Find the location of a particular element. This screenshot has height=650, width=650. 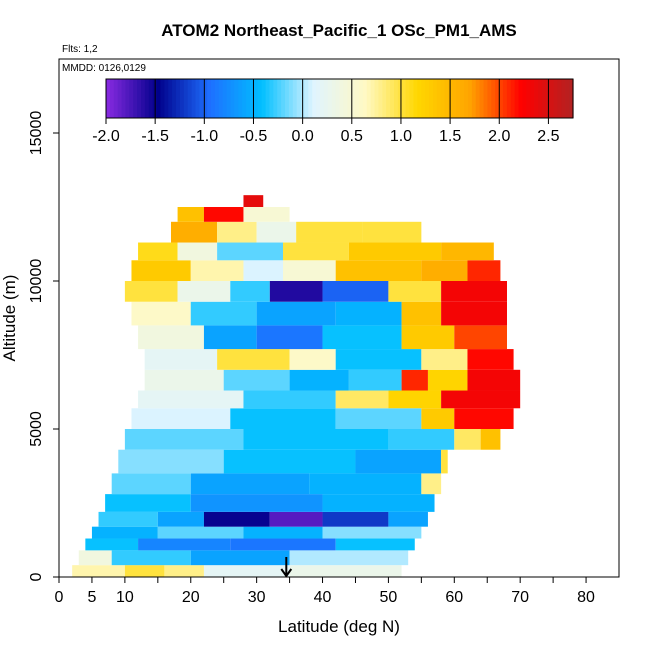

y-tick-label: 0 is located at coordinates (36, 576).